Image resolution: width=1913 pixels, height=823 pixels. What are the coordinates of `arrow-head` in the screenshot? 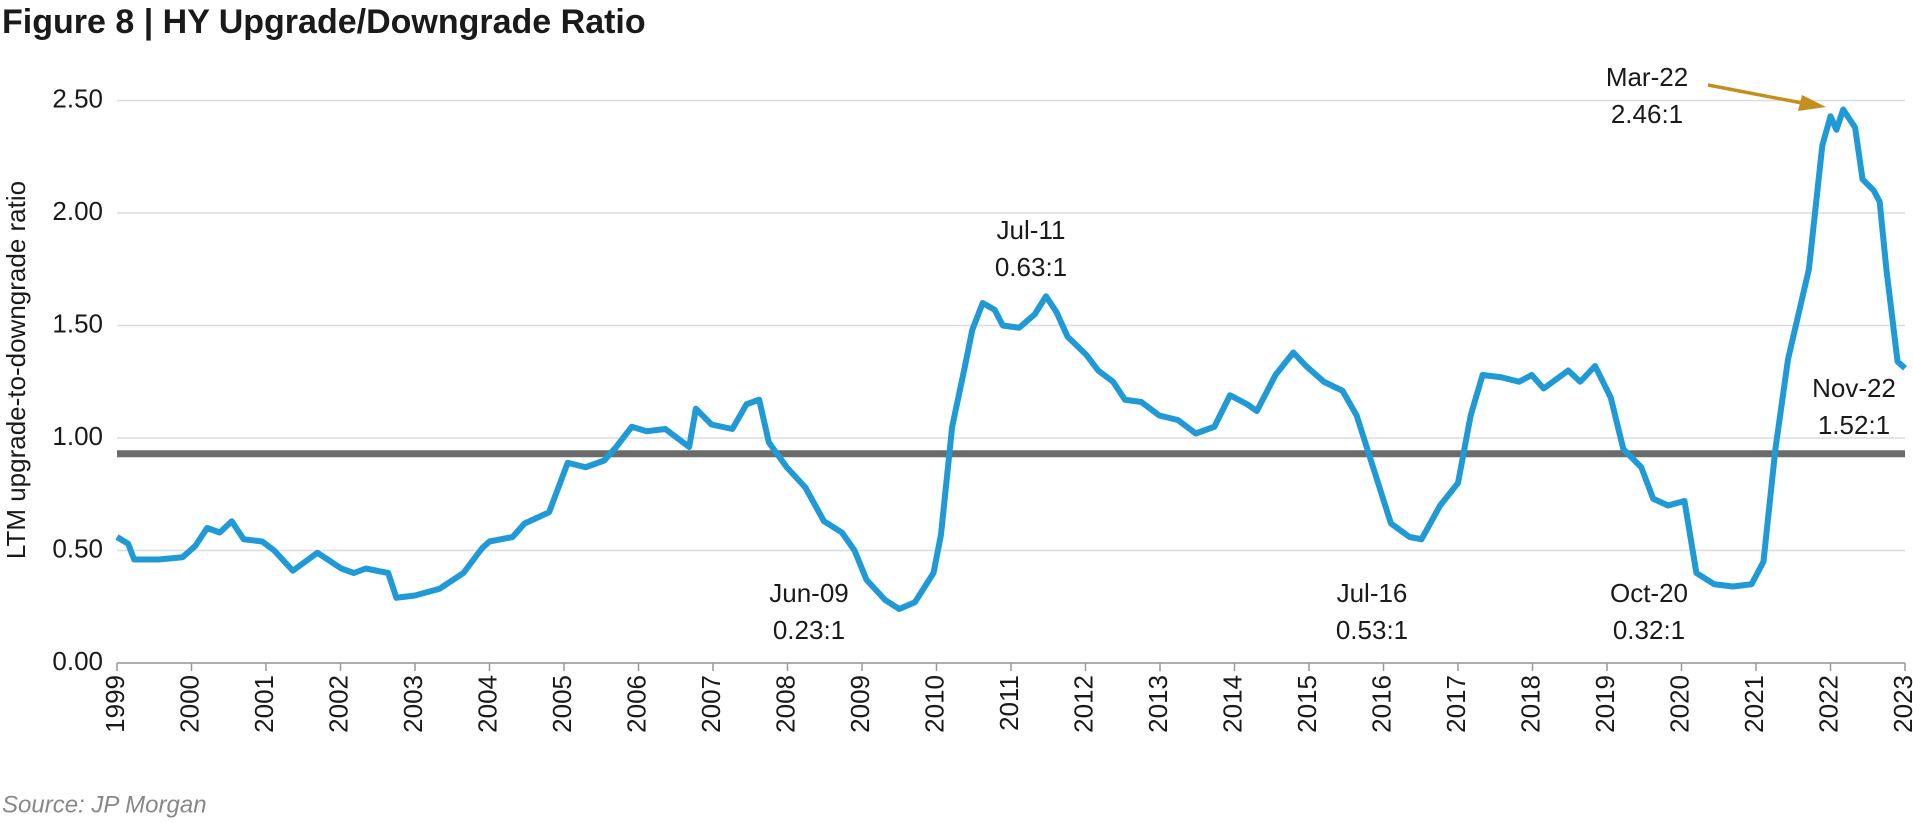 It's located at (1812, 103).